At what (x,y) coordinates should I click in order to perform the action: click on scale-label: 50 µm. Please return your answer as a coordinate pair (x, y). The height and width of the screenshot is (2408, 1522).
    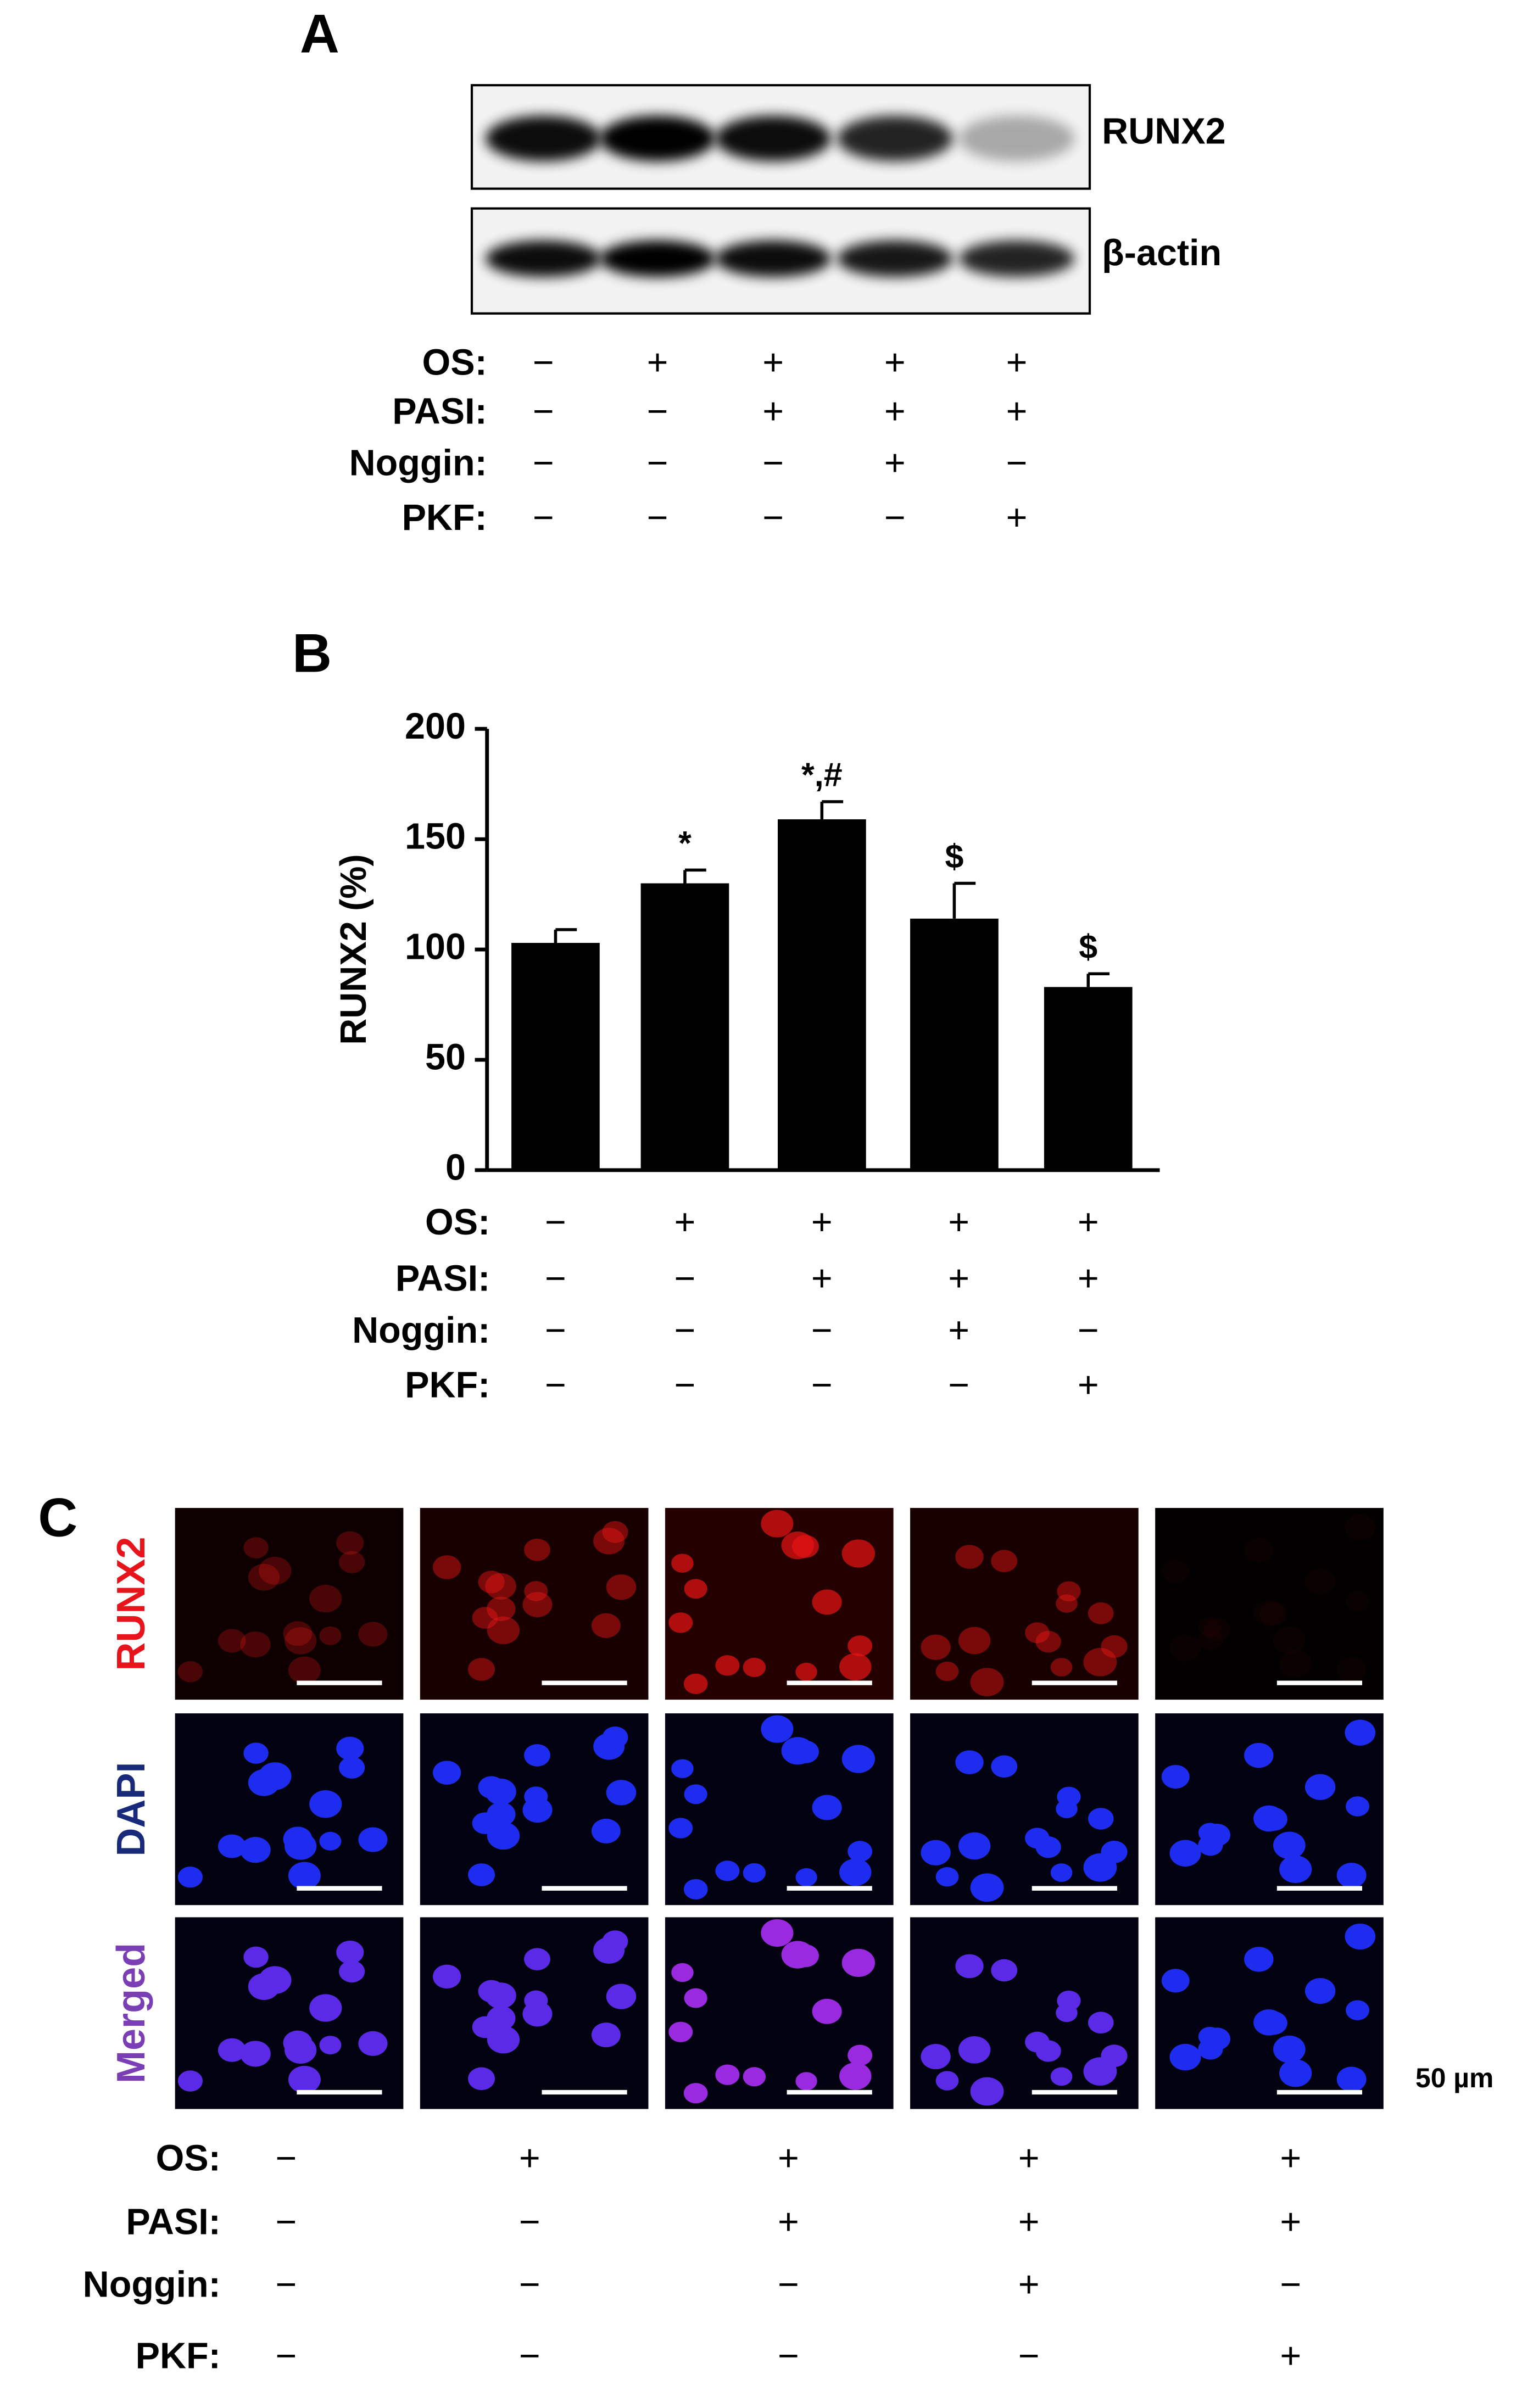
    Looking at the image, I should click on (1454, 2078).